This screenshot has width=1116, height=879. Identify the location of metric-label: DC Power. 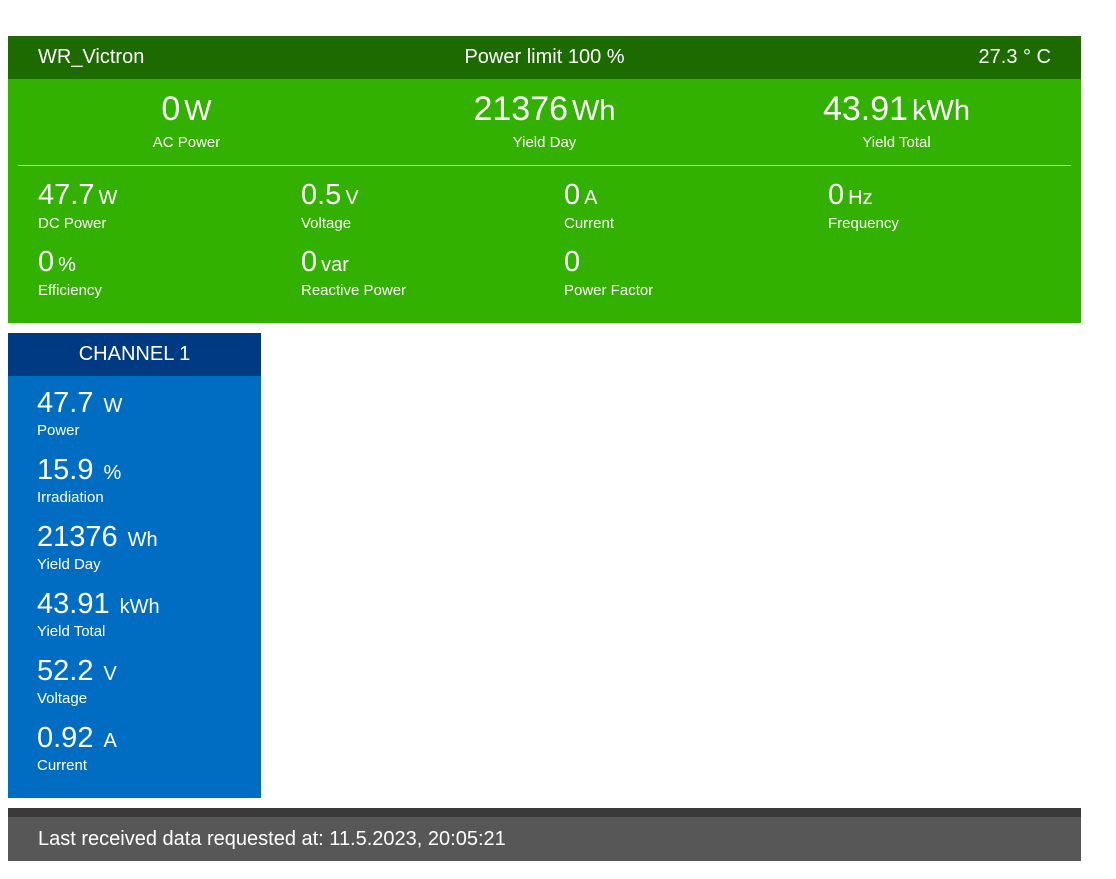
(72, 223).